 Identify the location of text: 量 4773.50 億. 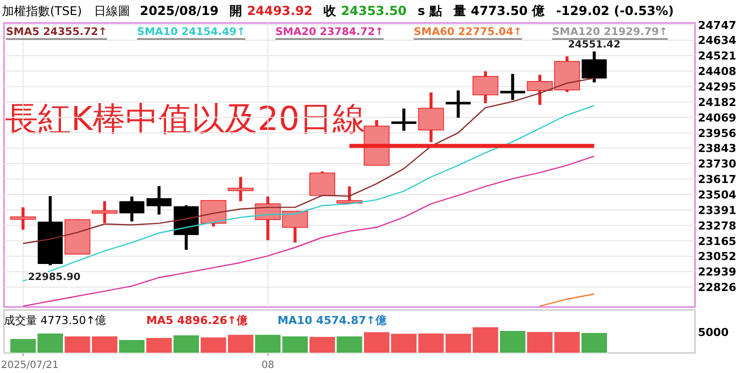
(499, 10).